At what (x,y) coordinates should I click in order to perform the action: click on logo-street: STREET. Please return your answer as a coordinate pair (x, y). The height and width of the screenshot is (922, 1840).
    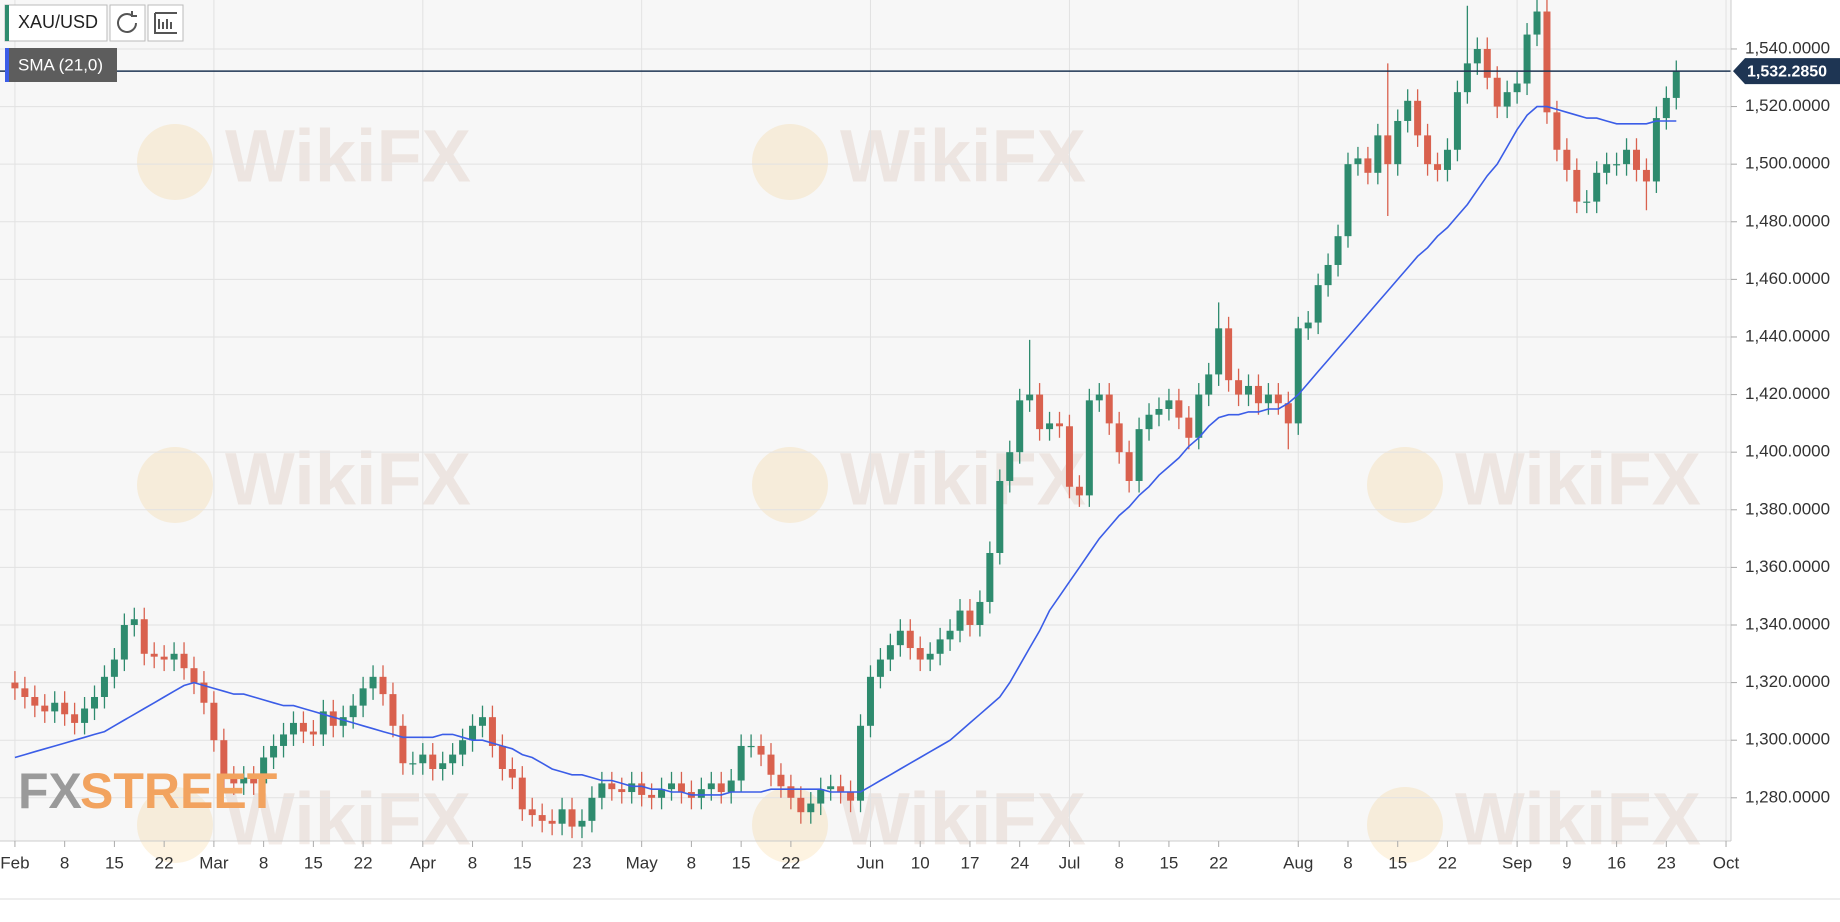
    Looking at the image, I should click on (178, 791).